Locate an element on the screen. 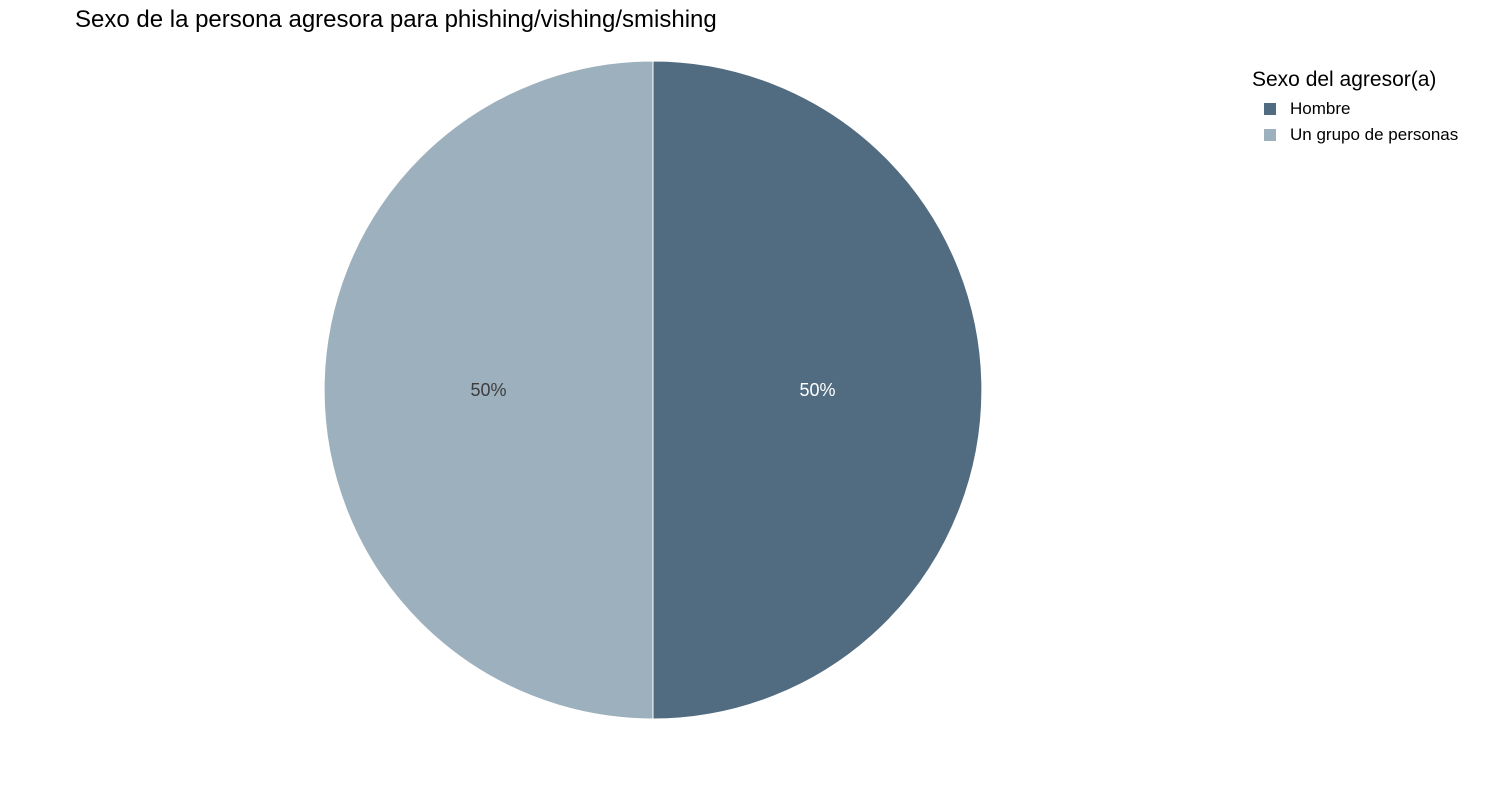  legend-label-grupo: Un grupo de personas is located at coordinates (1374, 134).